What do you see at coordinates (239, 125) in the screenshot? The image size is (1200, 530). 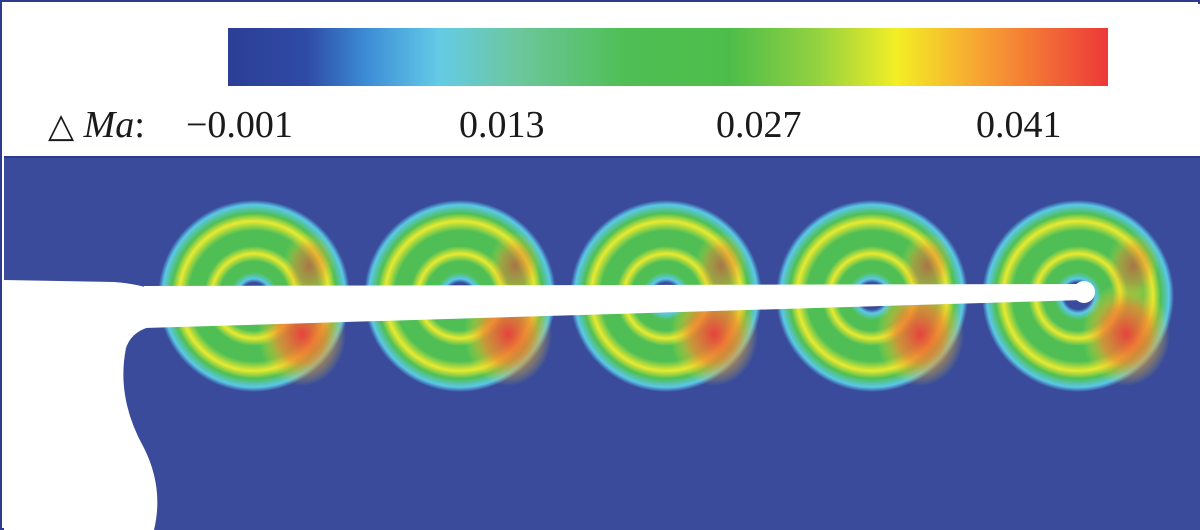 I see `tick-label-min: −0.001` at bounding box center [239, 125].